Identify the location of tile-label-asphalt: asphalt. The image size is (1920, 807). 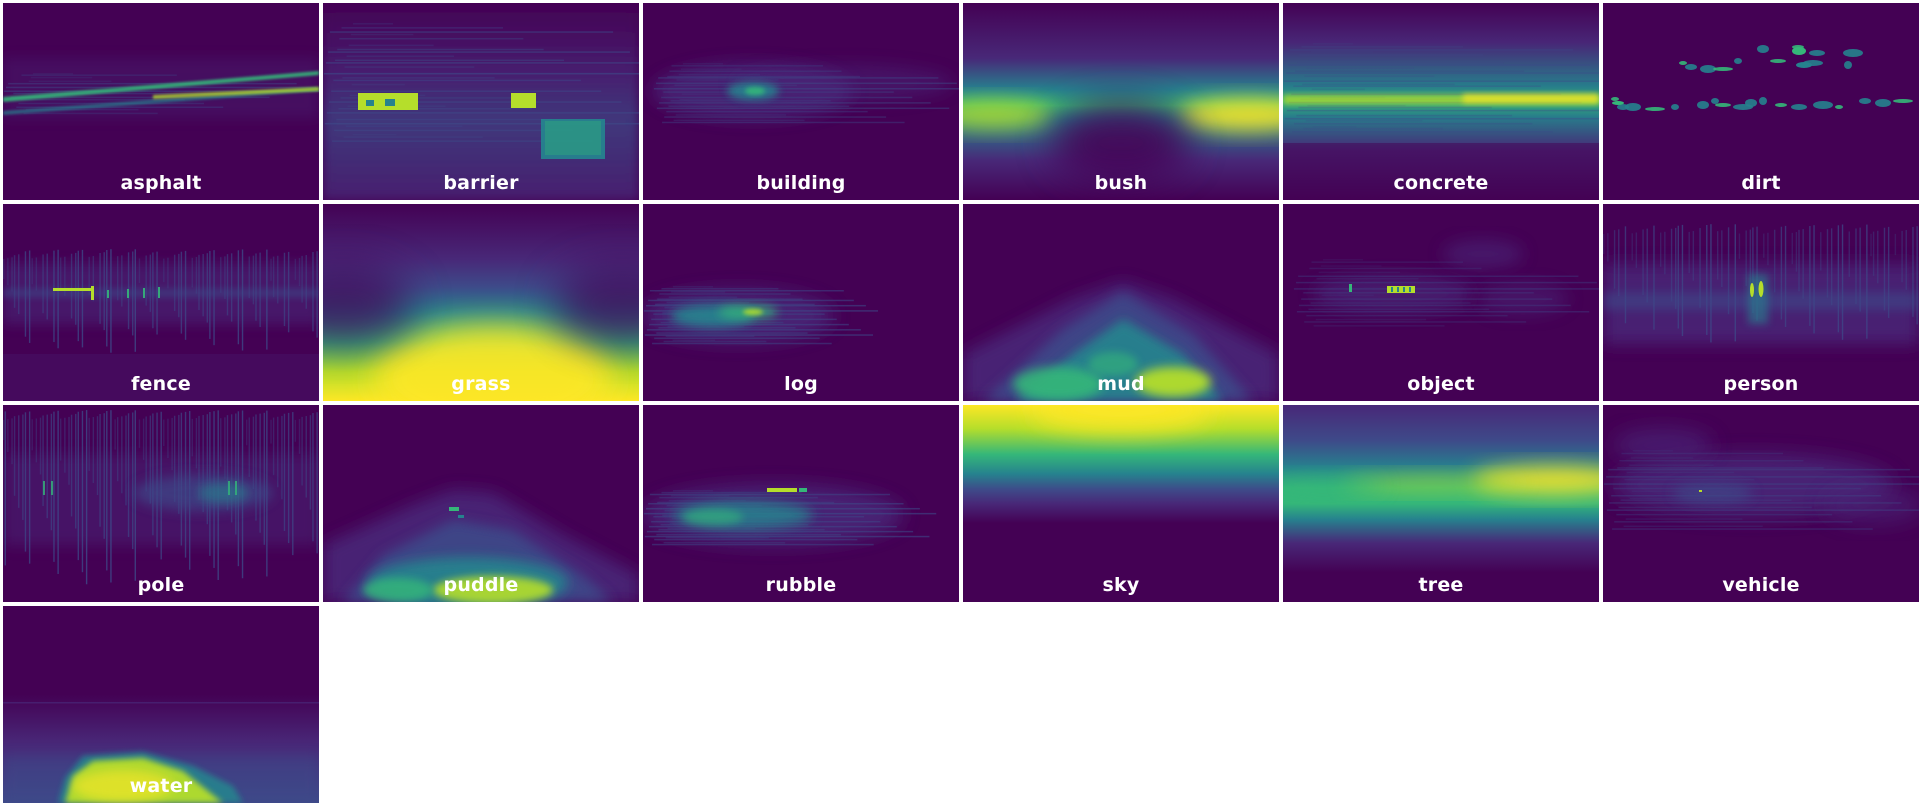
(161, 183).